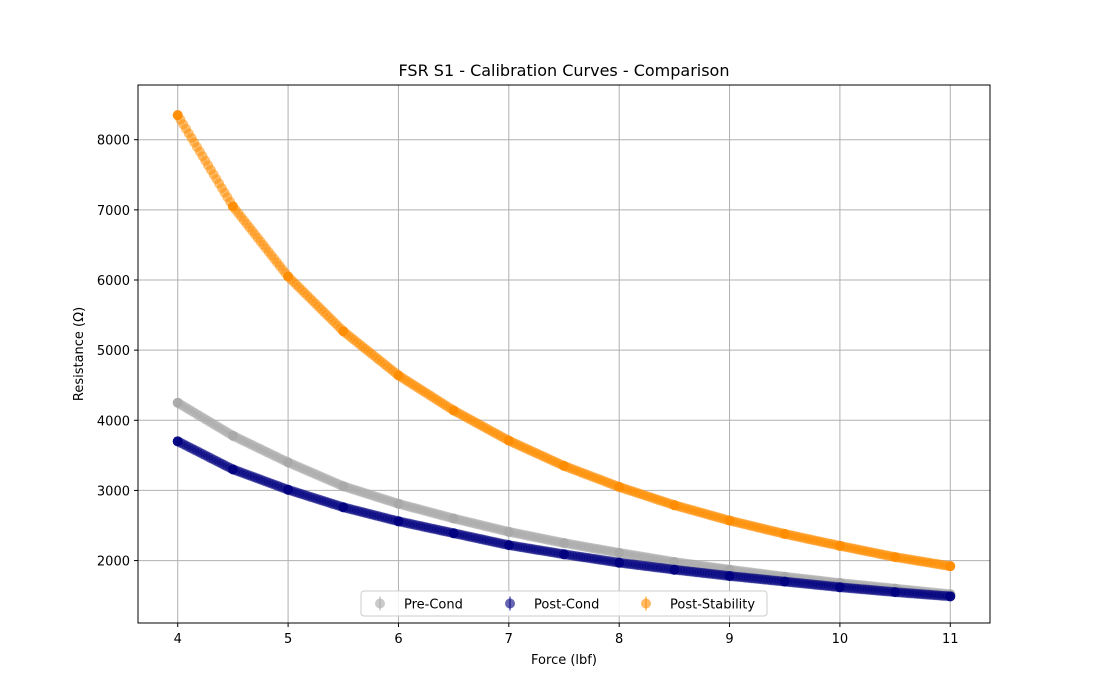 This screenshot has height=700, width=1100. Describe the element at coordinates (564, 70) in the screenshot. I see `chart-title: FSR S1 - Calibration Curves - Comparison` at that location.